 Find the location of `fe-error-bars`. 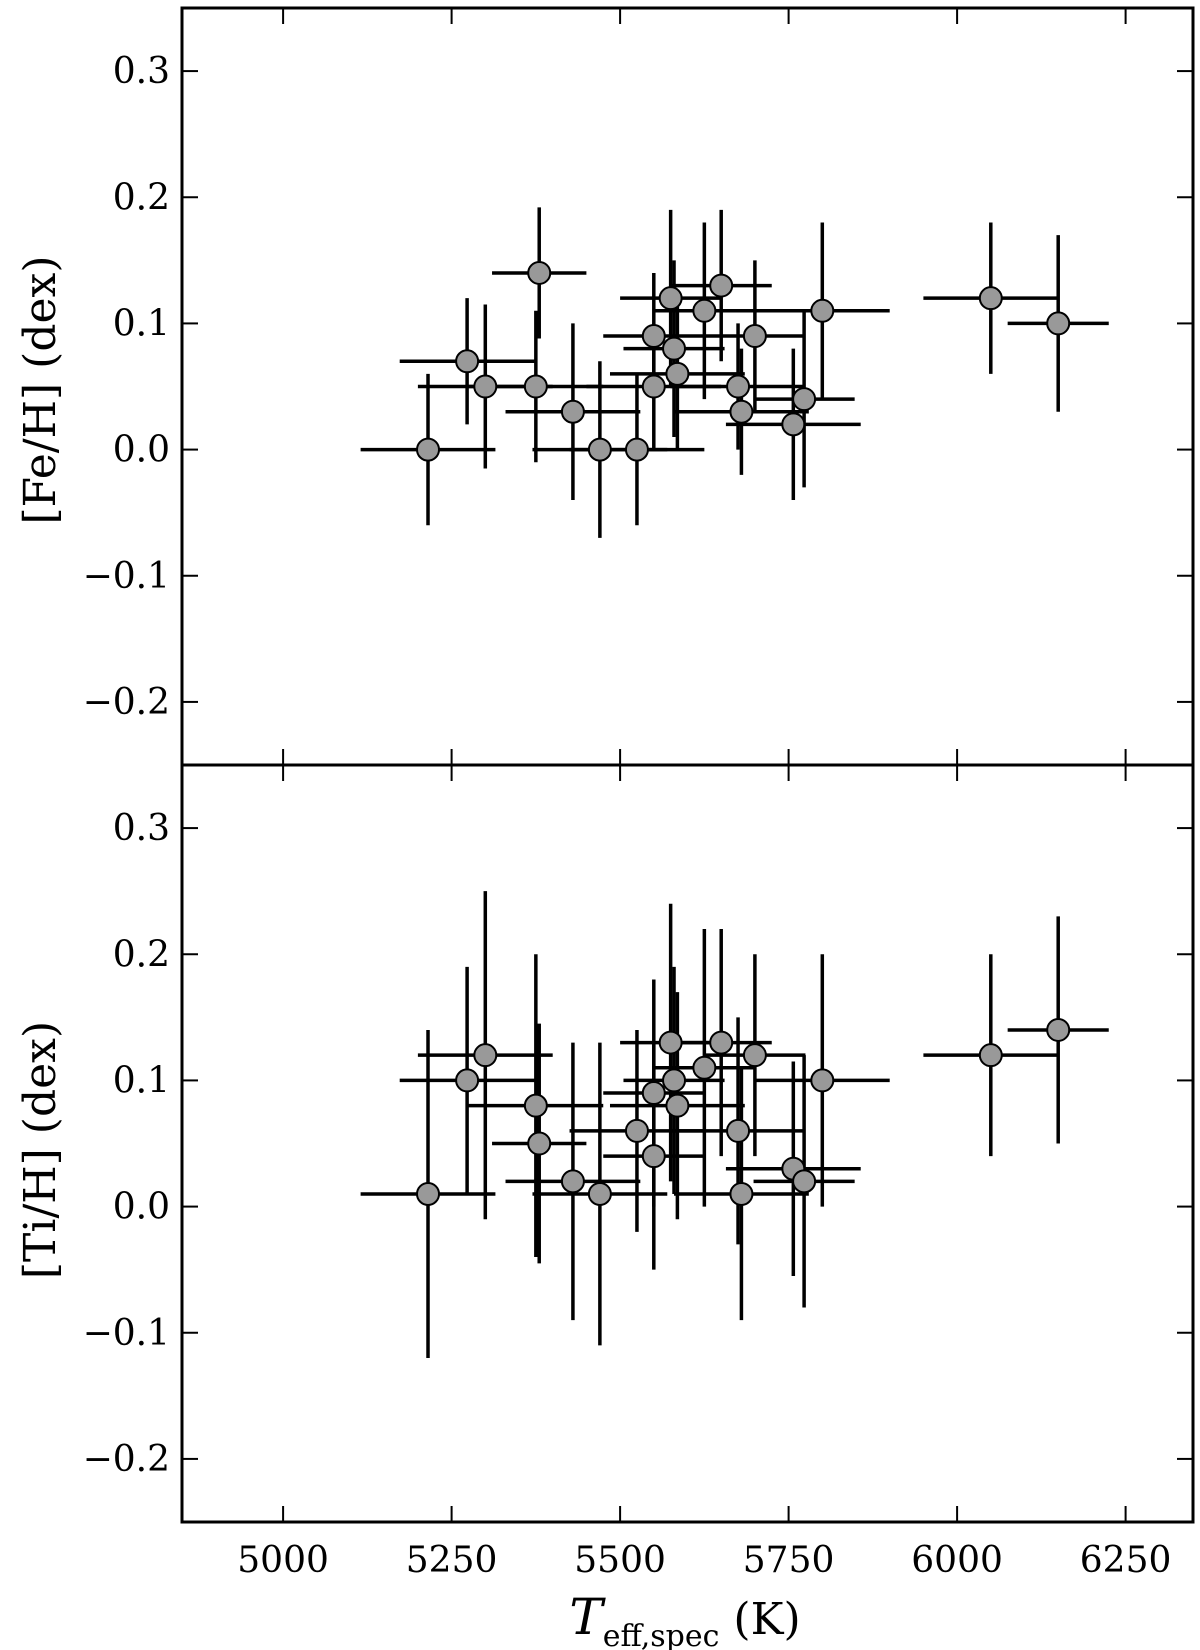

fe-error-bars is located at coordinates (734, 372).